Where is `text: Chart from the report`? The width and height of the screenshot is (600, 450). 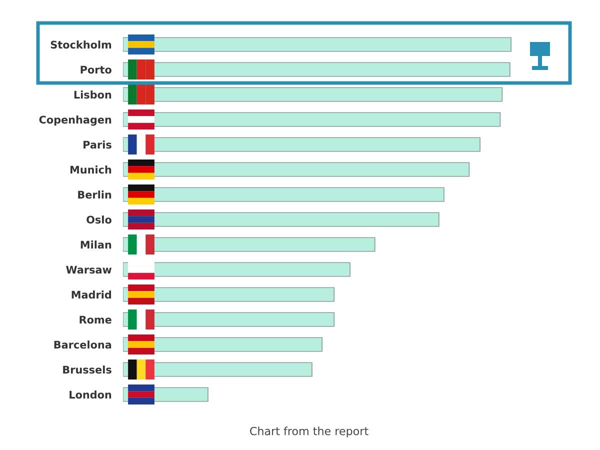 text: Chart from the report is located at coordinates (309, 432).